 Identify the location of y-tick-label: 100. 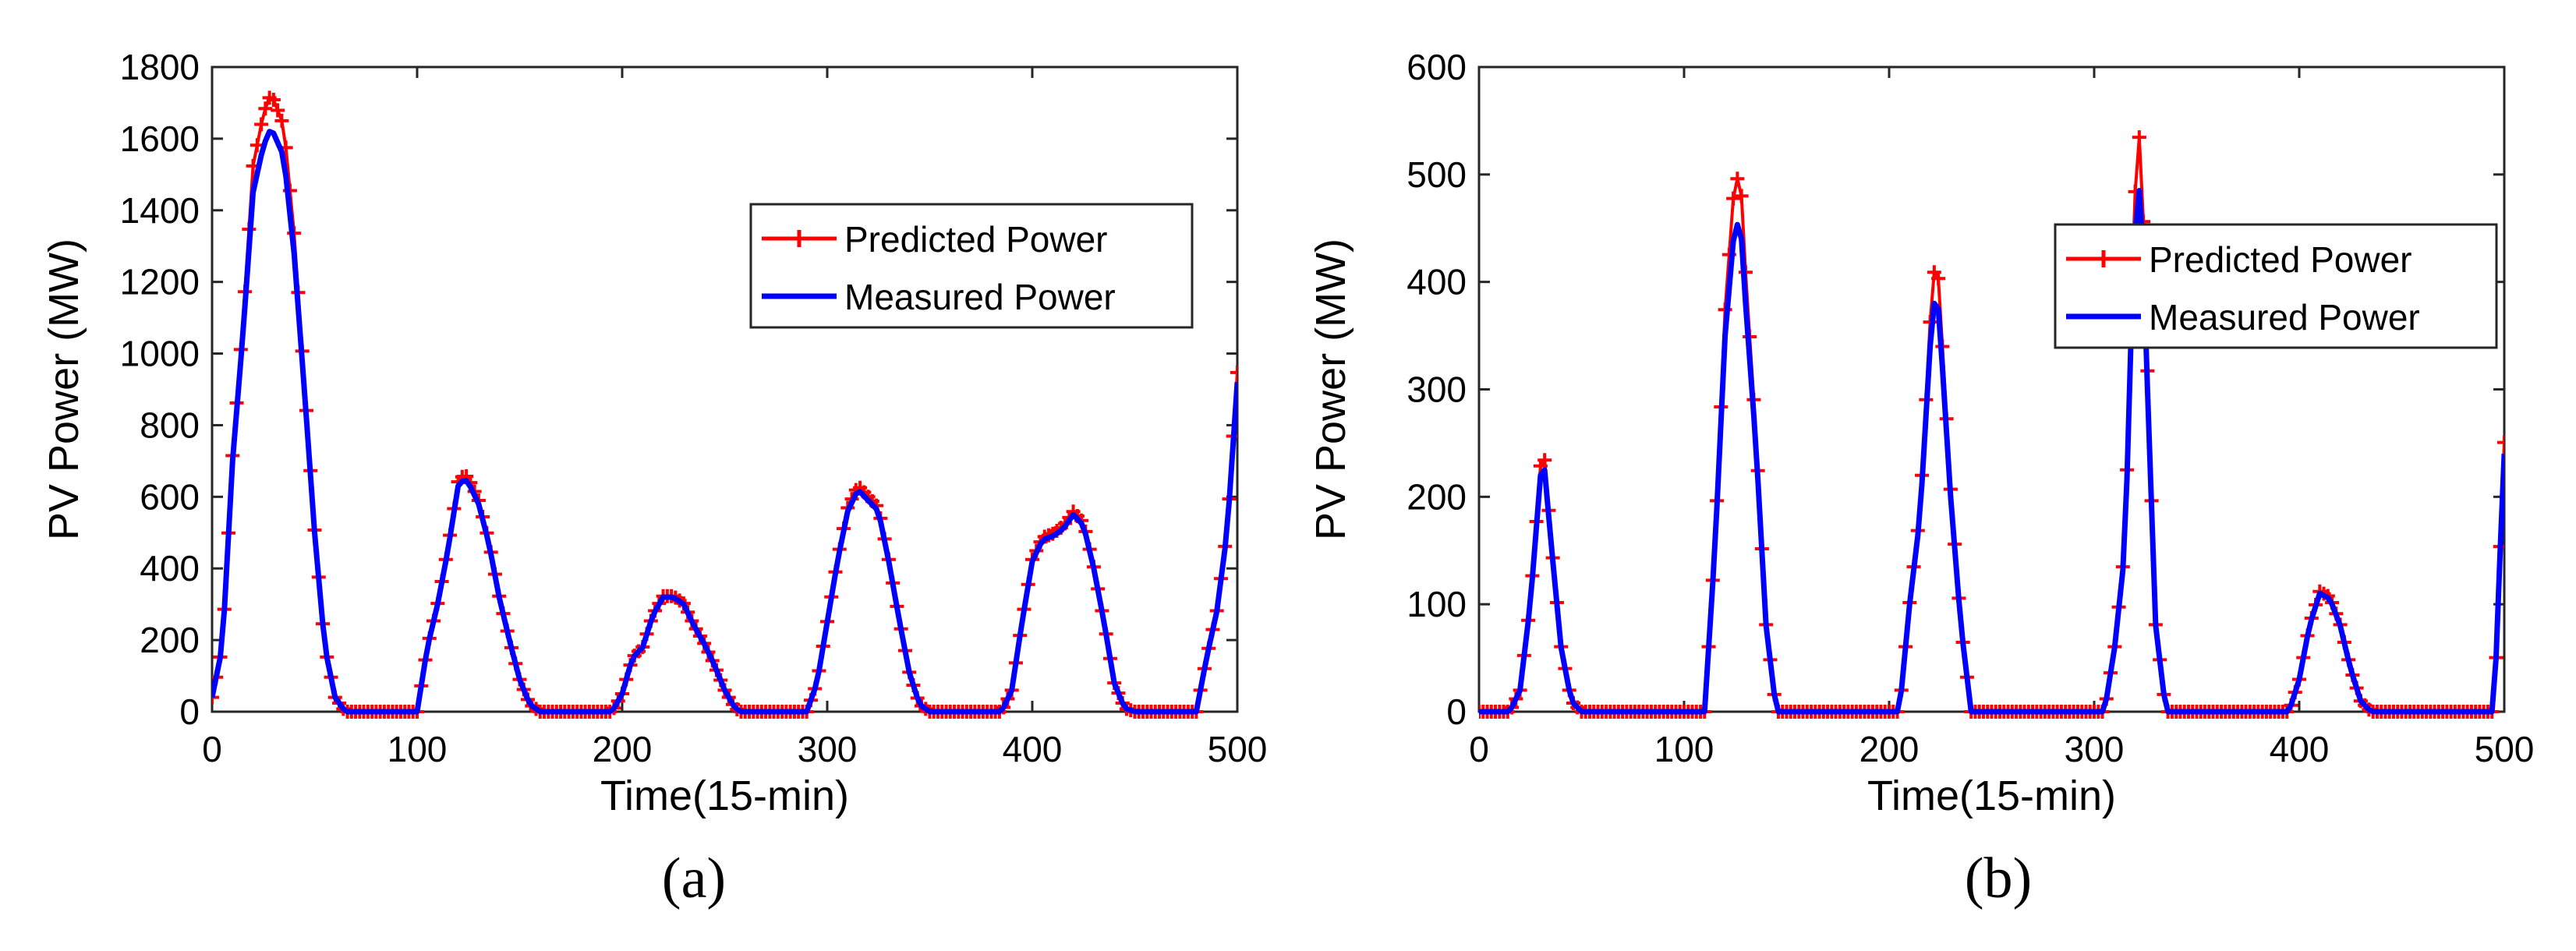
(1437, 604).